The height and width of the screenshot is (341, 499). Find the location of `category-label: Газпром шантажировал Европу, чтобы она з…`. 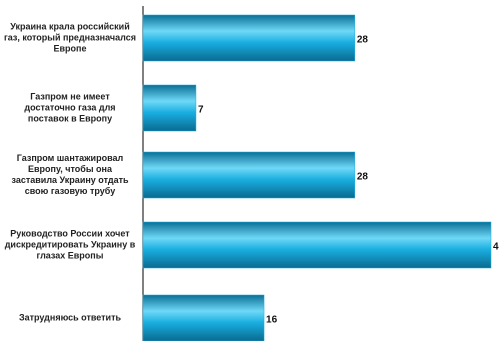

category-label: Газпром шантажировал Европу, чтобы она з… is located at coordinates (70, 174).